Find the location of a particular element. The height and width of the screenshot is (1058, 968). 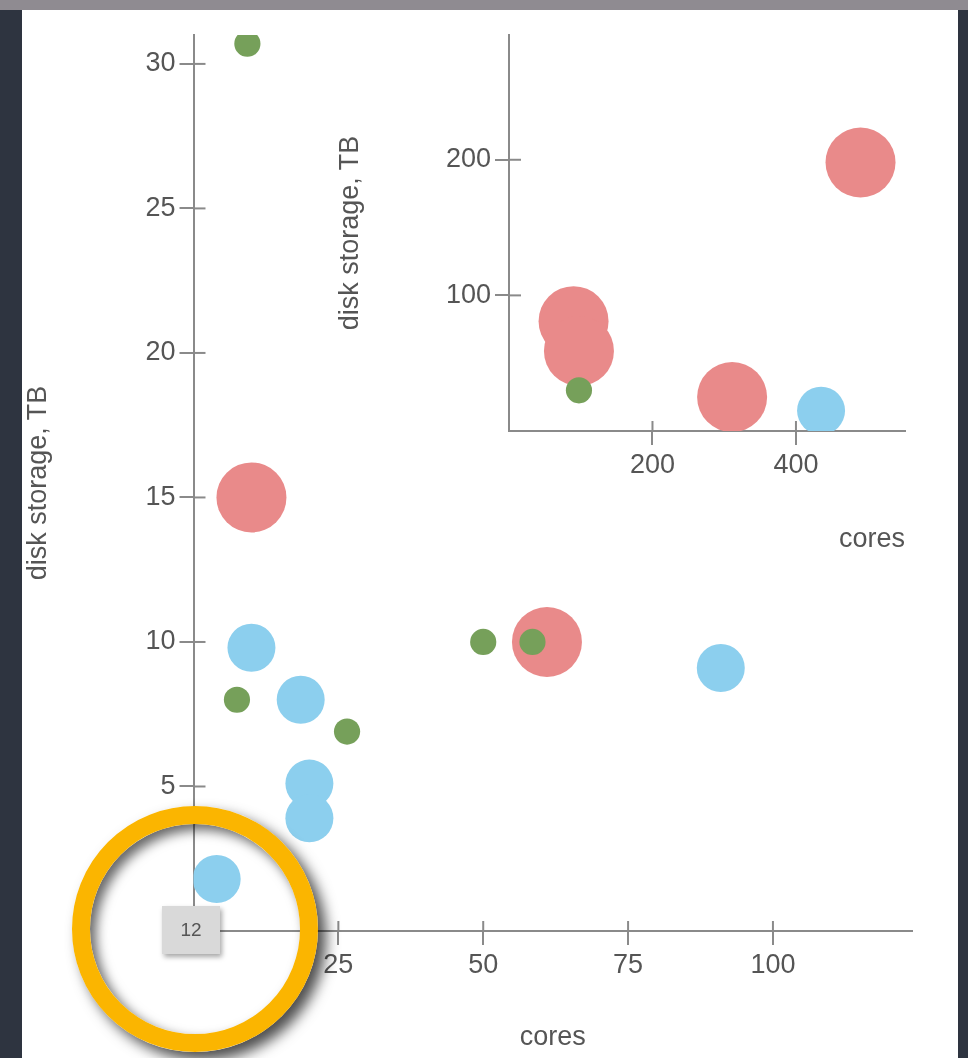

annotation: 12 is located at coordinates (191, 930).